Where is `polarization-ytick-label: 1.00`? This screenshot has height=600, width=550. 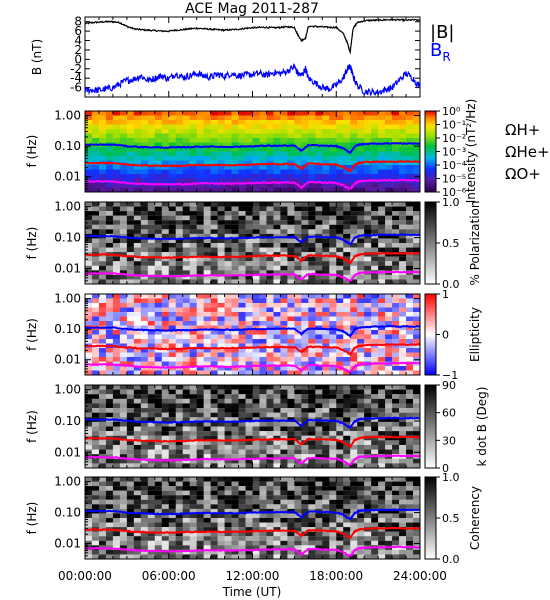 polarization-ytick-label: 1.00 is located at coordinates (67, 207).